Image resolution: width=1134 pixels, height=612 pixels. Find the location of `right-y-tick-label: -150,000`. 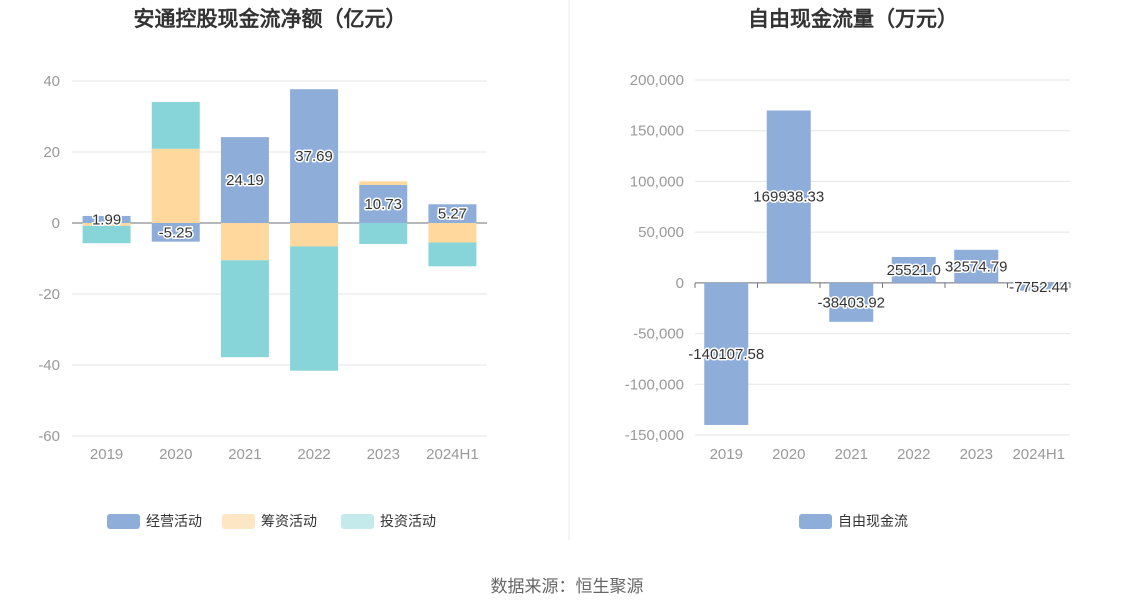

right-y-tick-label: -150,000 is located at coordinates (654, 435).